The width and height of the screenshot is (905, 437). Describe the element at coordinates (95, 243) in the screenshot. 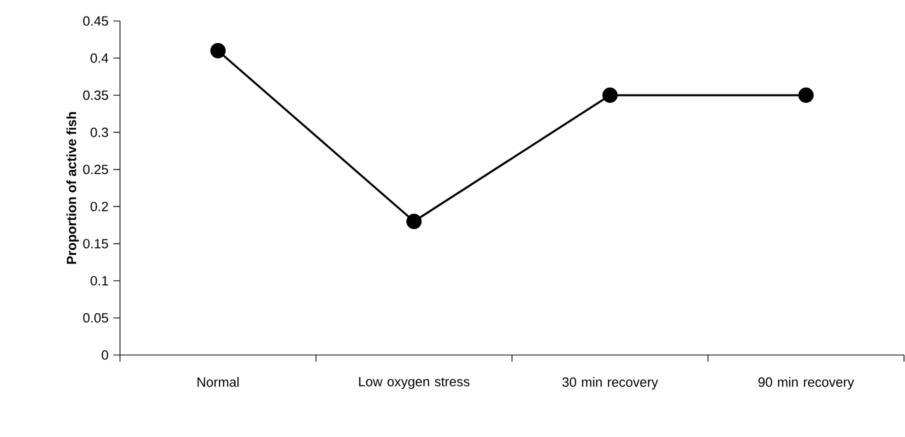

I see `y-tick-label: 0.15` at that location.